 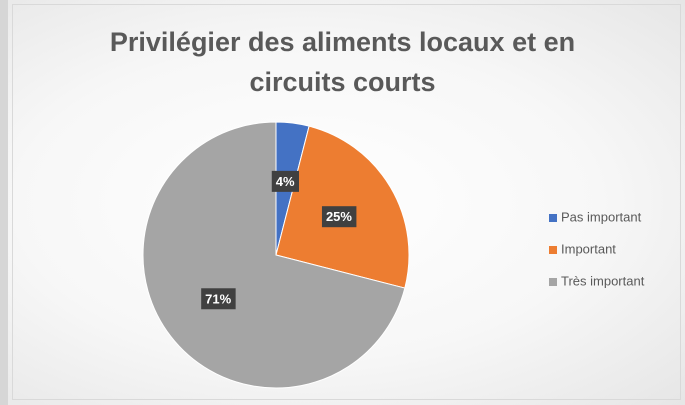 I want to click on data-label-text: 25%, so click(x=339, y=216).